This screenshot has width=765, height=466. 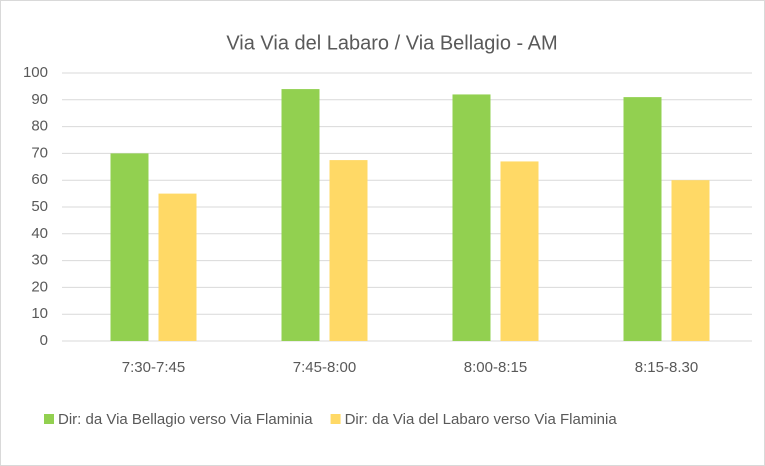 What do you see at coordinates (39, 260) in the screenshot?
I see `y-tick-label: 30` at bounding box center [39, 260].